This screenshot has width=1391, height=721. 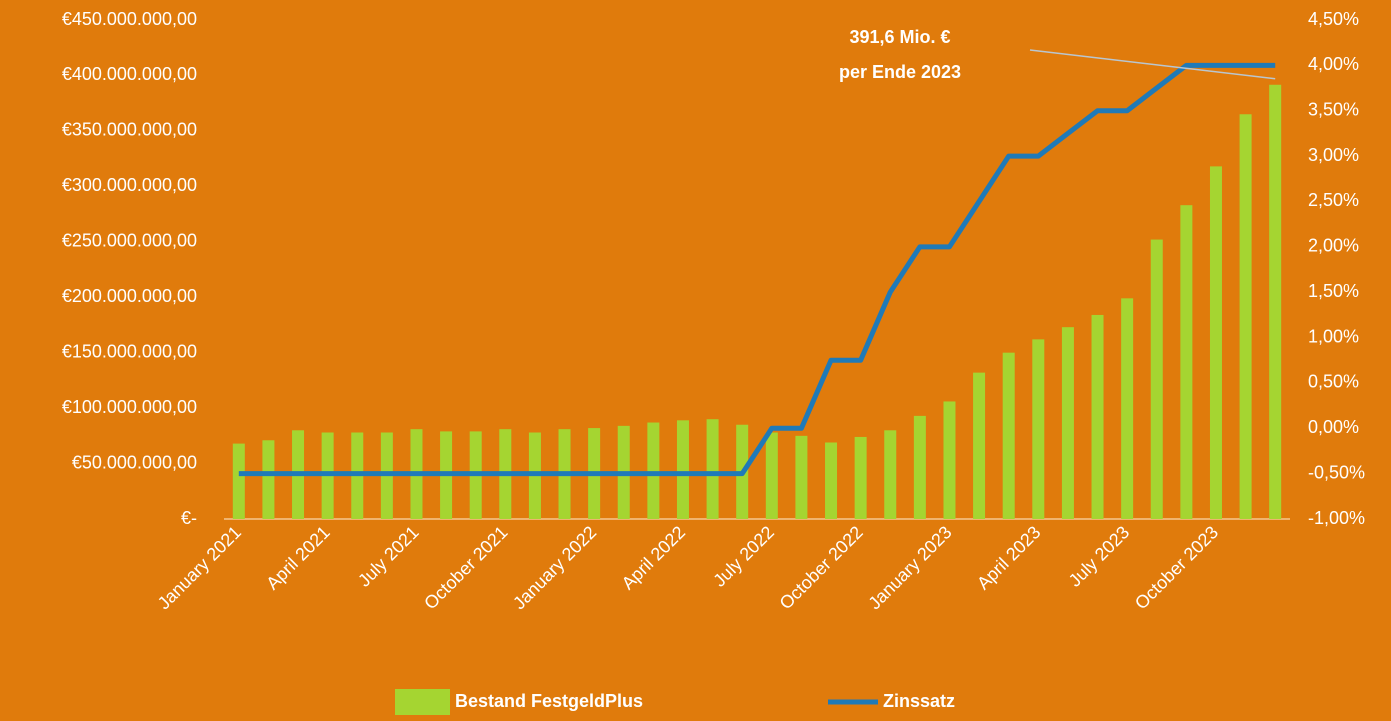 What do you see at coordinates (1152, 64) in the screenshot?
I see `annotation-leader` at bounding box center [1152, 64].